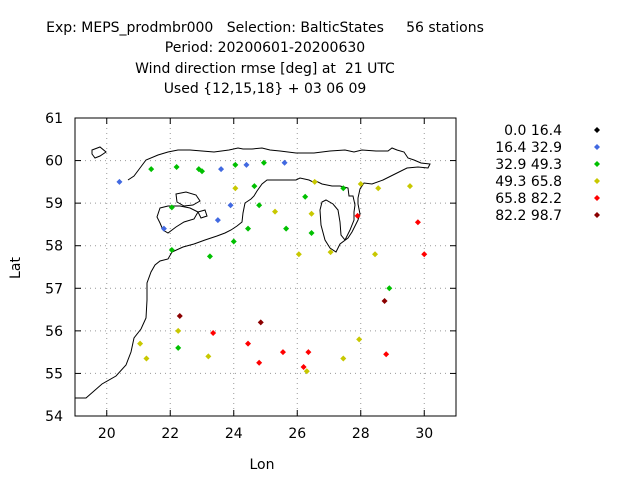  Describe the element at coordinates (54, 119) in the screenshot. I see `y-tick-label: 61` at that location.